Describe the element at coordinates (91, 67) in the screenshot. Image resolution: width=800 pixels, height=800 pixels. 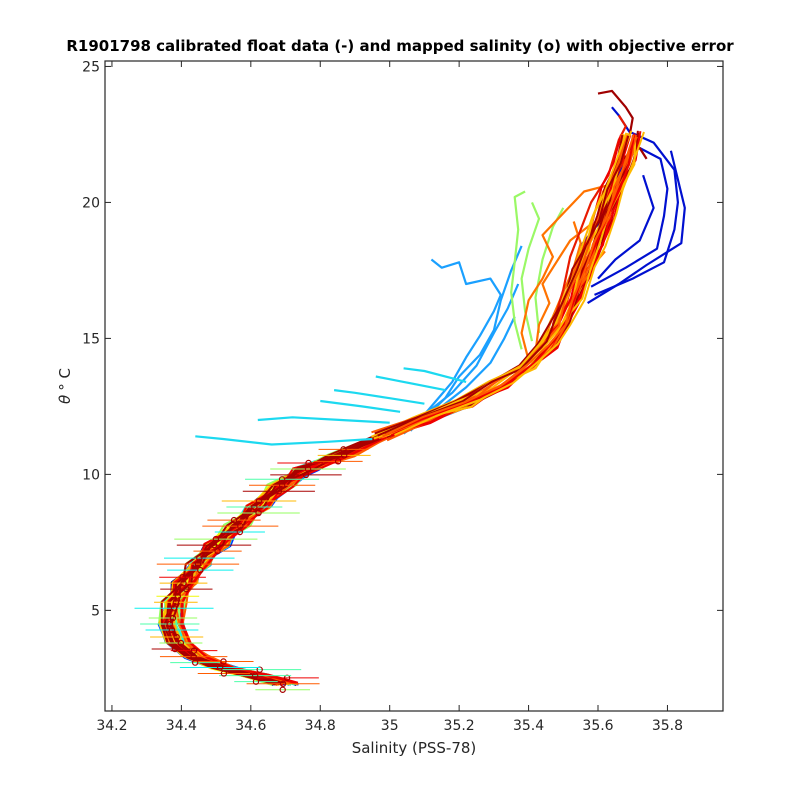
I see `y-tick-label: 25` at that location.